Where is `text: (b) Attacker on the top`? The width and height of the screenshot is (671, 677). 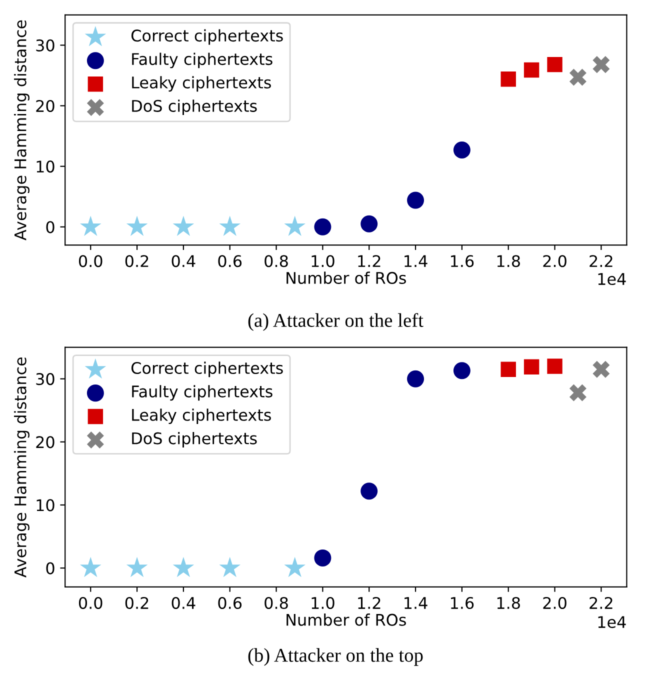 text: (b) Attacker on the top is located at coordinates (335, 657).